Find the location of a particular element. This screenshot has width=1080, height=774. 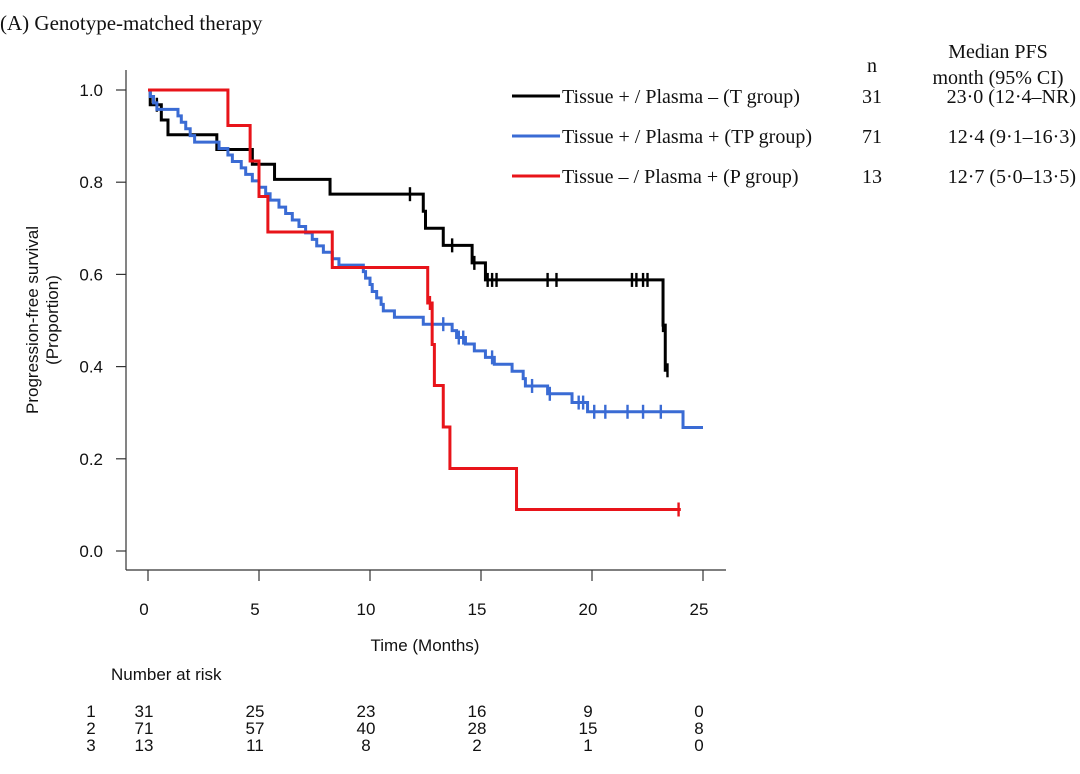

risk-row-label: 1 is located at coordinates (90, 711).